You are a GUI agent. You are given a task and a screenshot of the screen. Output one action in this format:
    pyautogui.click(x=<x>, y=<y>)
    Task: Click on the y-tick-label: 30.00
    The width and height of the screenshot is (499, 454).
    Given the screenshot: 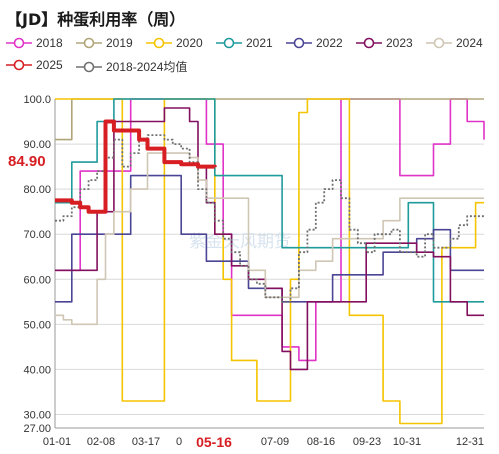 What is the action you would take?
    pyautogui.click(x=37, y=415)
    